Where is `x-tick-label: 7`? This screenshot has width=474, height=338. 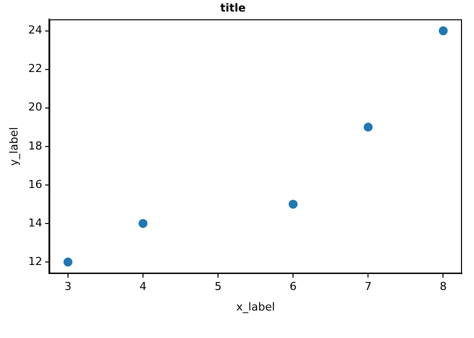
x-tick-label: 7 is located at coordinates (368, 287).